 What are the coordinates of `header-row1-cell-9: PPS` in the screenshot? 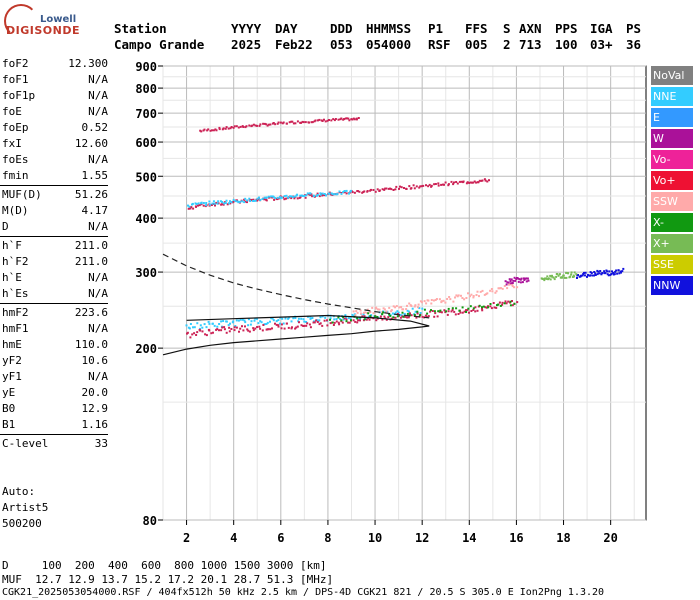 It's located at (566, 28).